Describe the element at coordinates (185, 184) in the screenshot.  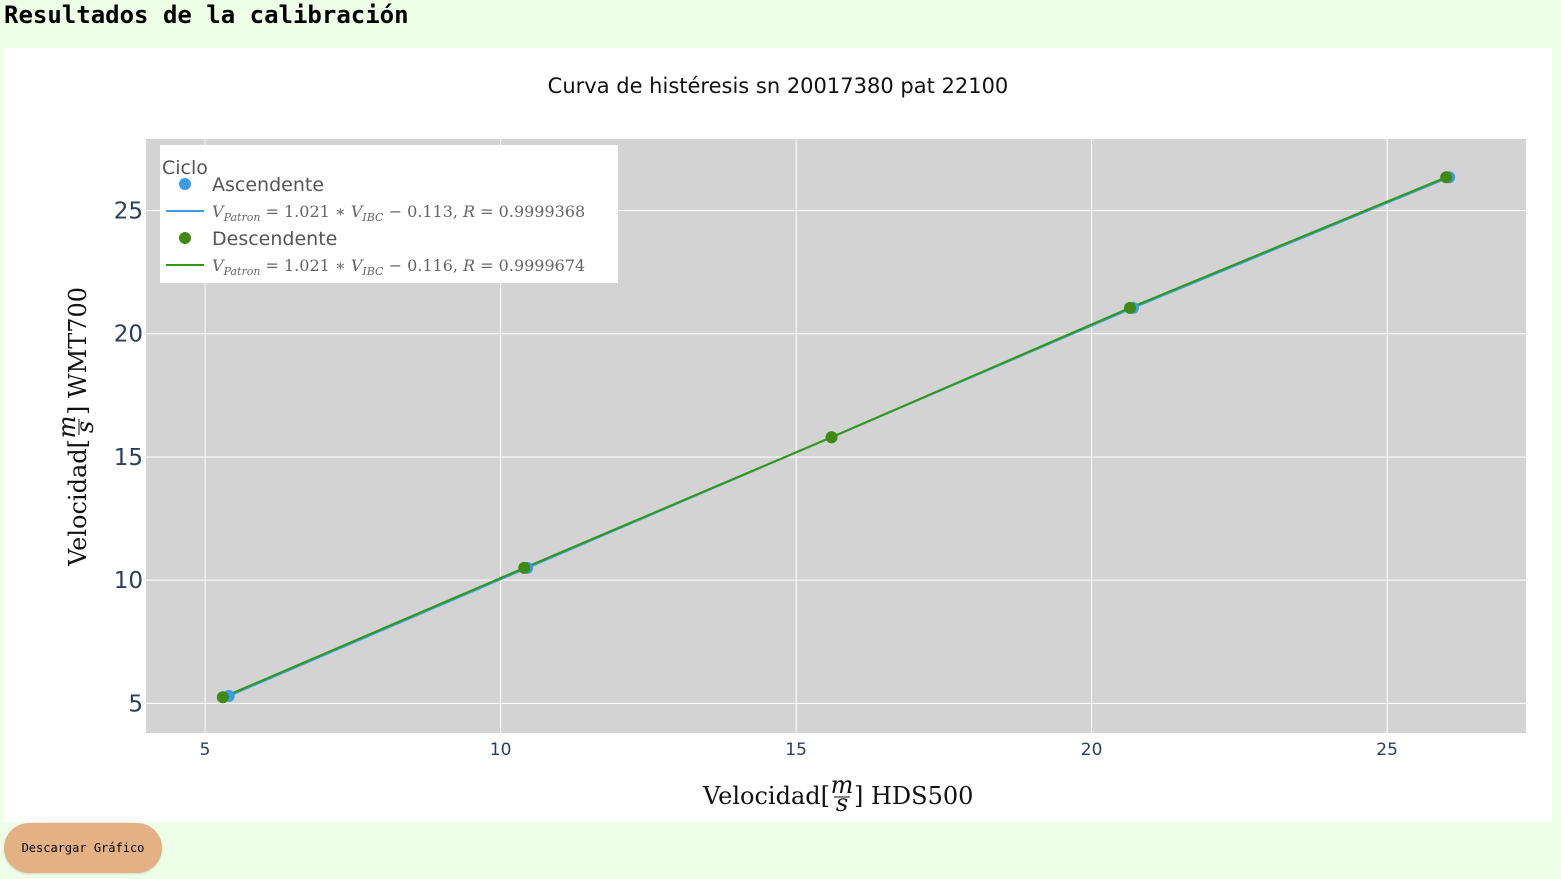
I see `legend-marker-ascendente` at that location.